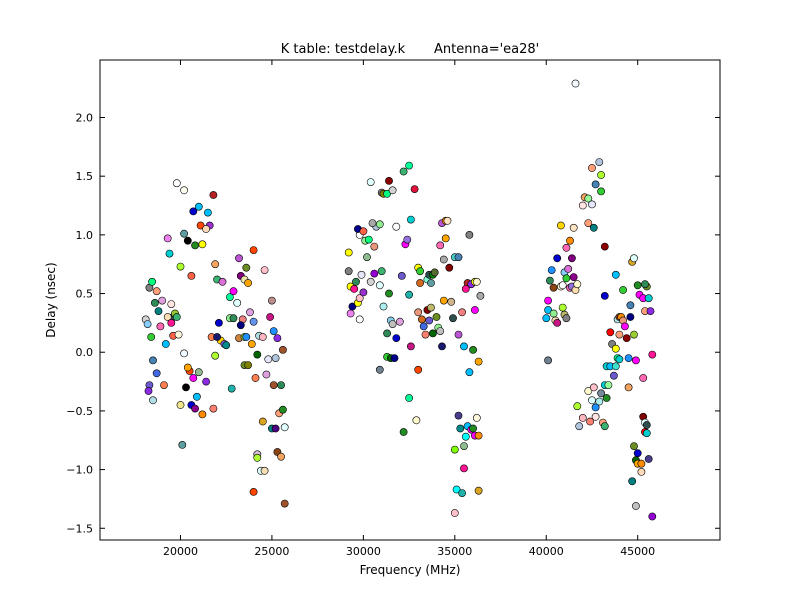  I want to click on y-tick-label: −0.5, so click(79, 411).